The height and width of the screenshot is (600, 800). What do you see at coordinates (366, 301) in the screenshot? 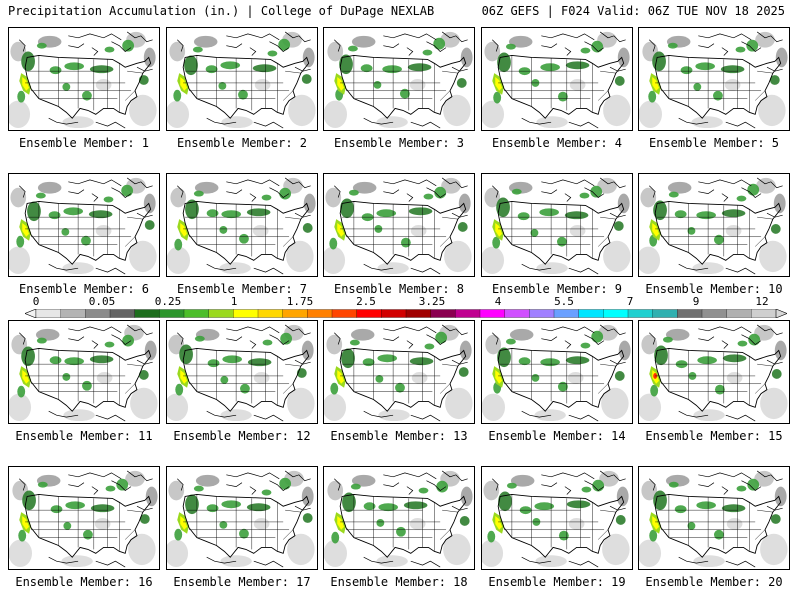
I see `colorbar-label: 2.5` at bounding box center [366, 301].